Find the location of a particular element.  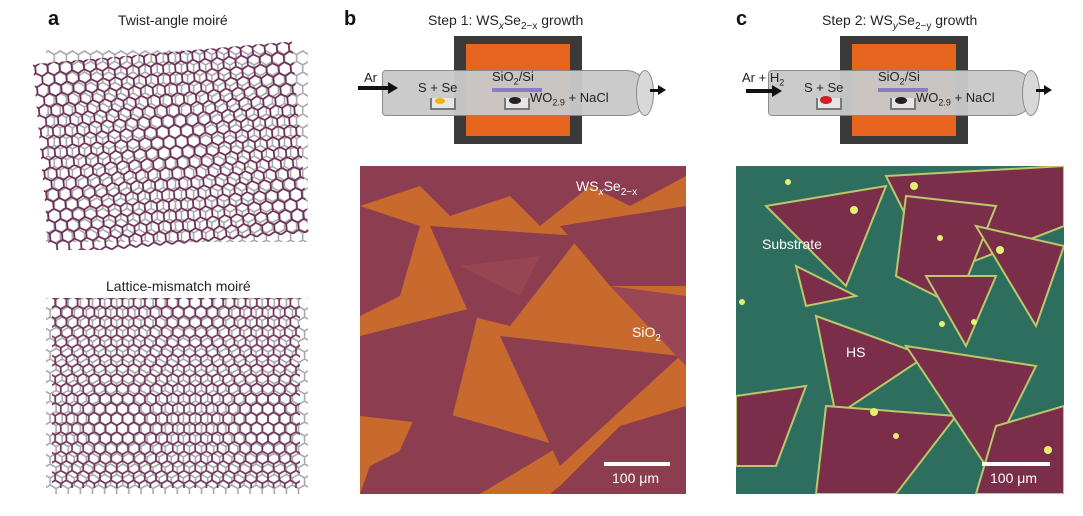

furnace-schematic-step2: Ar + H2 S + Se SiO2/Si WO2.9 + NaCl is located at coordinates (905, 90).